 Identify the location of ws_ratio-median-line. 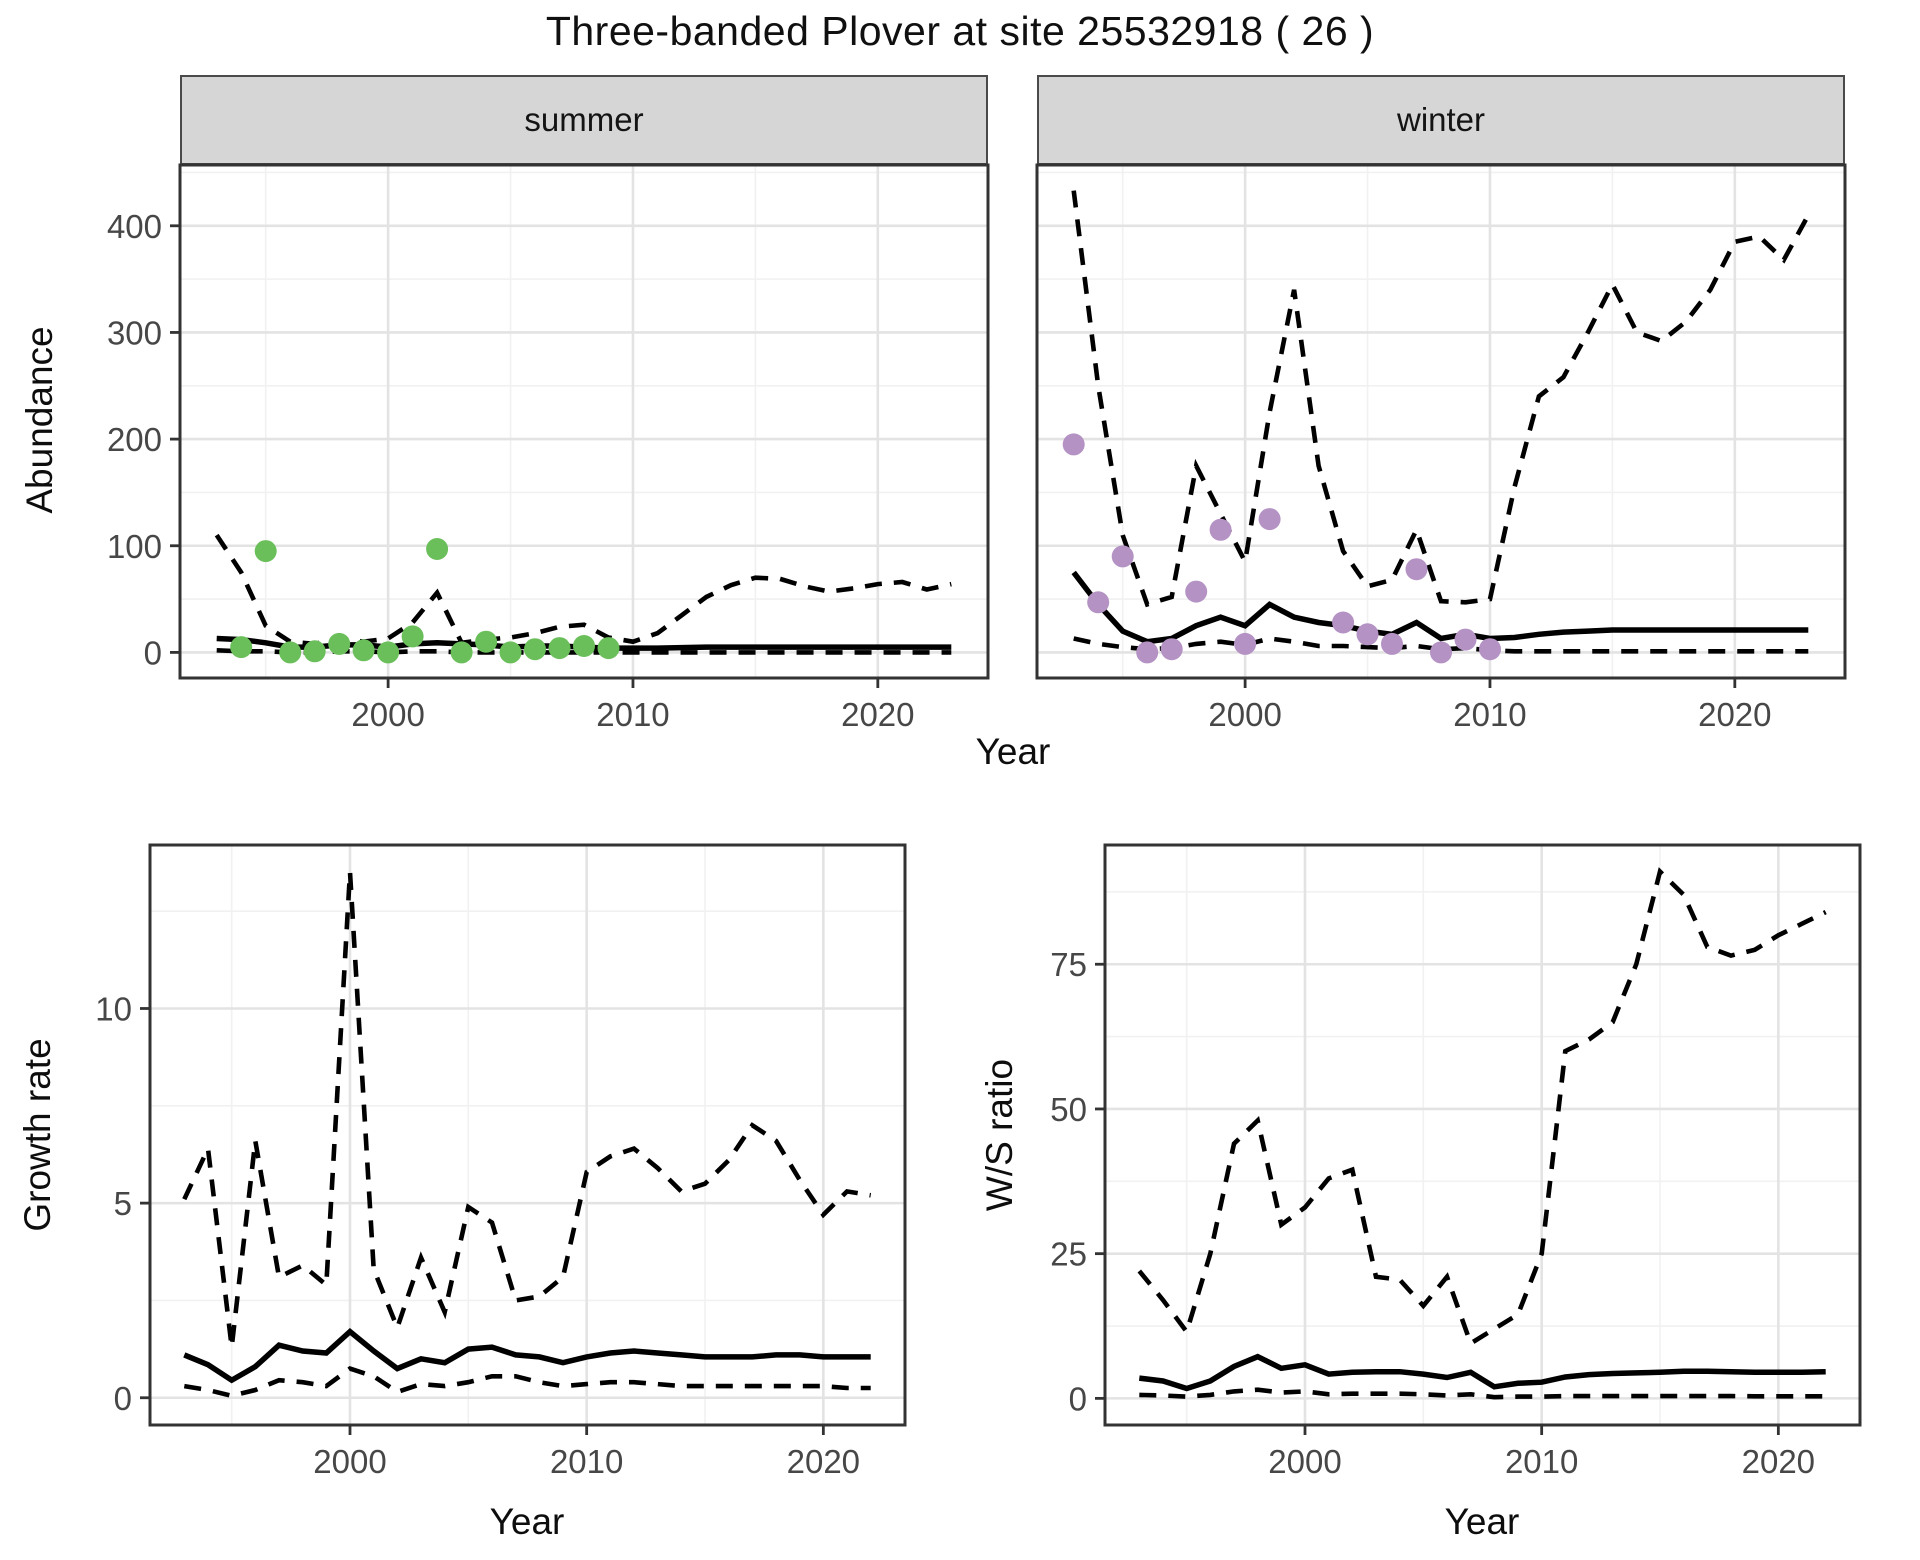
(1482, 1372).